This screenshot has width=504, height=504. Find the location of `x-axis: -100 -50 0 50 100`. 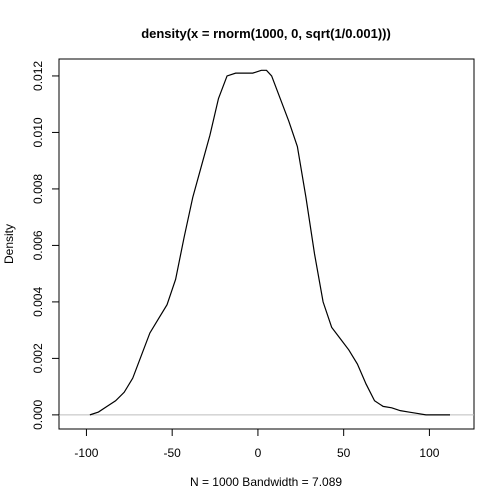

x-axis: -100 -50 0 50 100 is located at coordinates (257, 444).